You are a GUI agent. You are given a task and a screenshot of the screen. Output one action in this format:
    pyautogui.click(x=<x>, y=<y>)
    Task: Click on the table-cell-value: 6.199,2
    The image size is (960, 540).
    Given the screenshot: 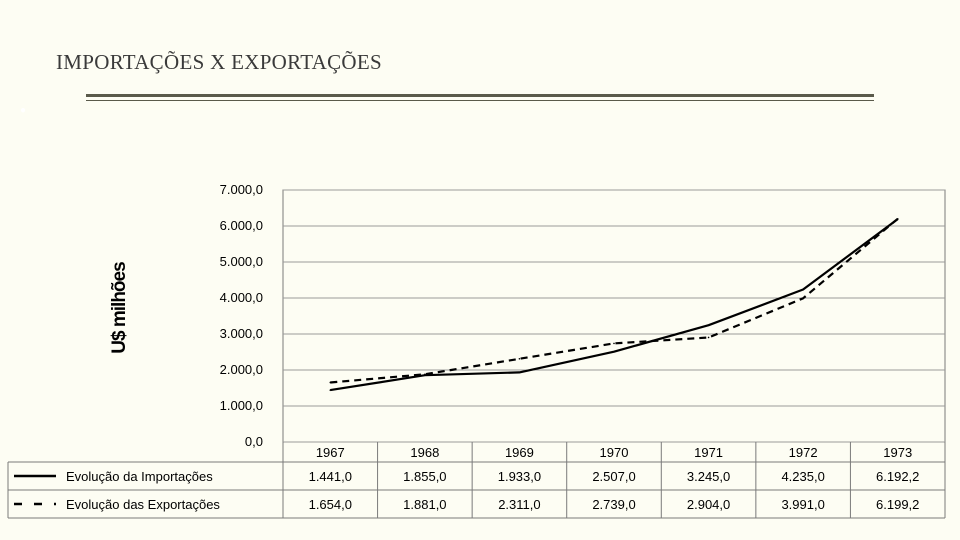 What is the action you would take?
    pyautogui.click(x=897, y=504)
    